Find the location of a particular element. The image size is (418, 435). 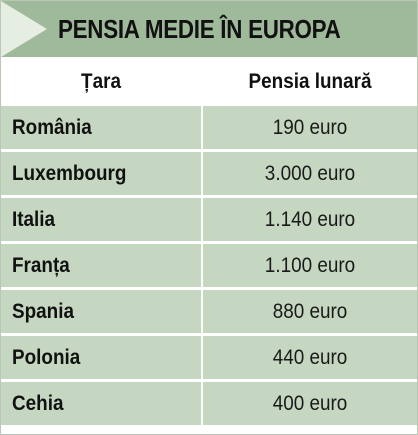

table-row: Franța 1.100 euro is located at coordinates (209, 265).